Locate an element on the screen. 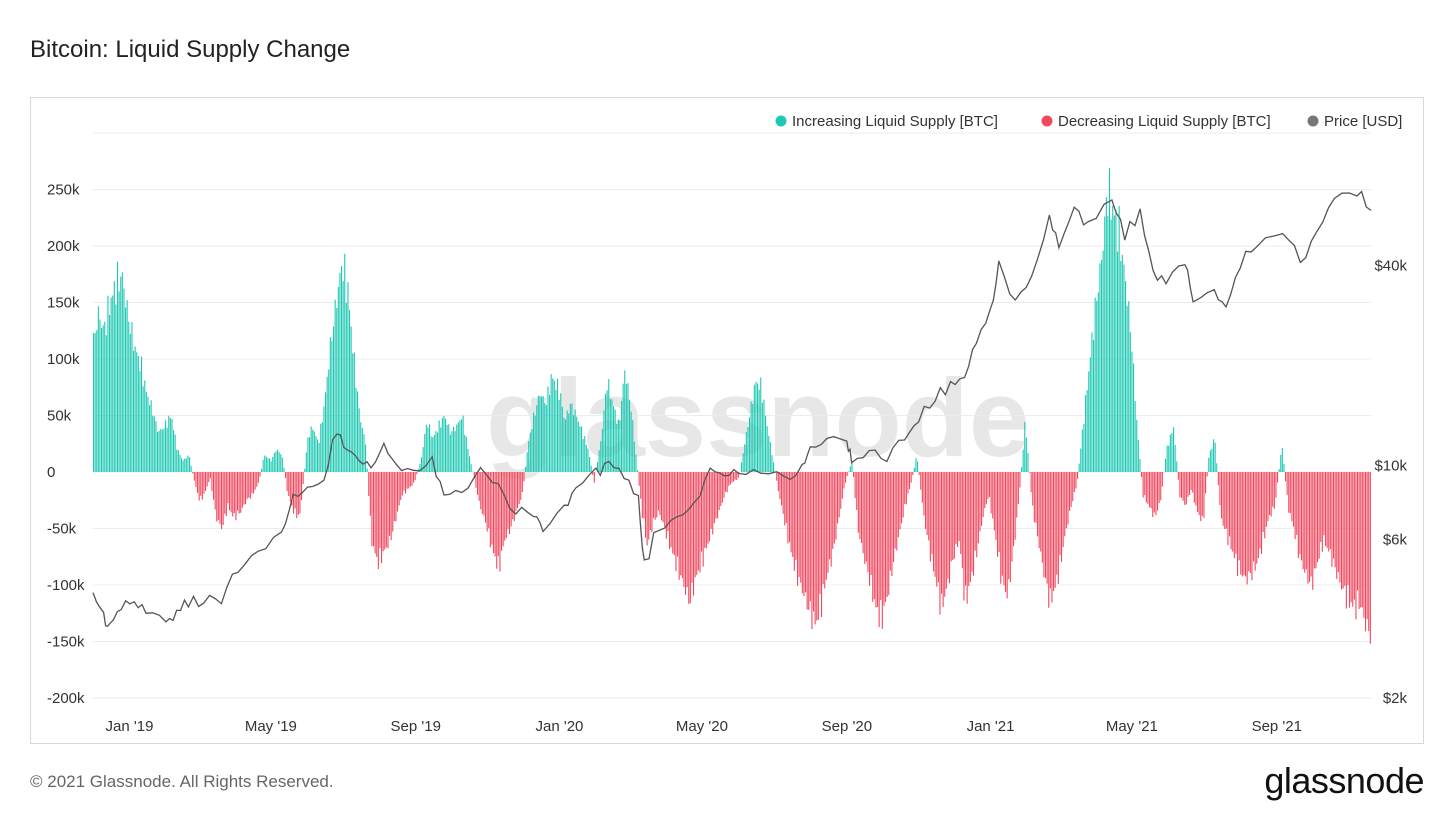 The height and width of the screenshot is (819, 1456). x-tick-label: May '21 is located at coordinates (1132, 726).